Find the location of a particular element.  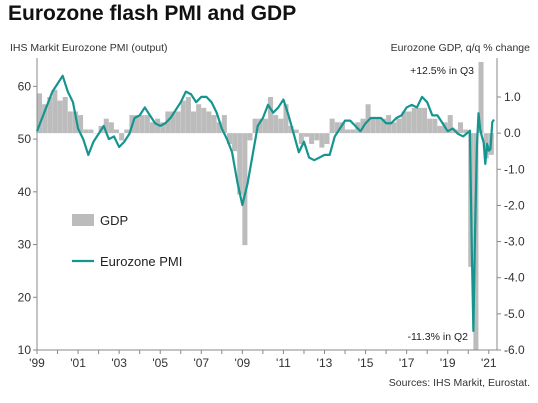

x-axis-tick-label: '05 is located at coordinates (160, 363).